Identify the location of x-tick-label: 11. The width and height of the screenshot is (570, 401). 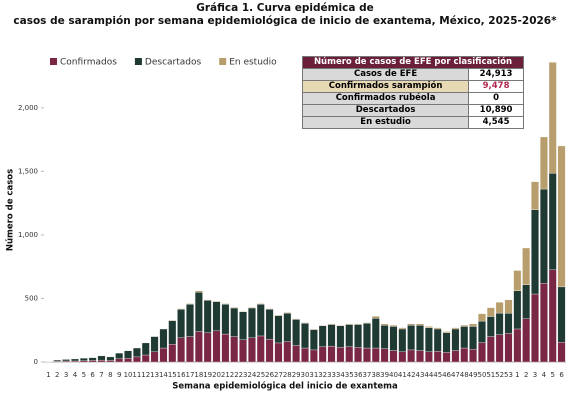
(136, 375).